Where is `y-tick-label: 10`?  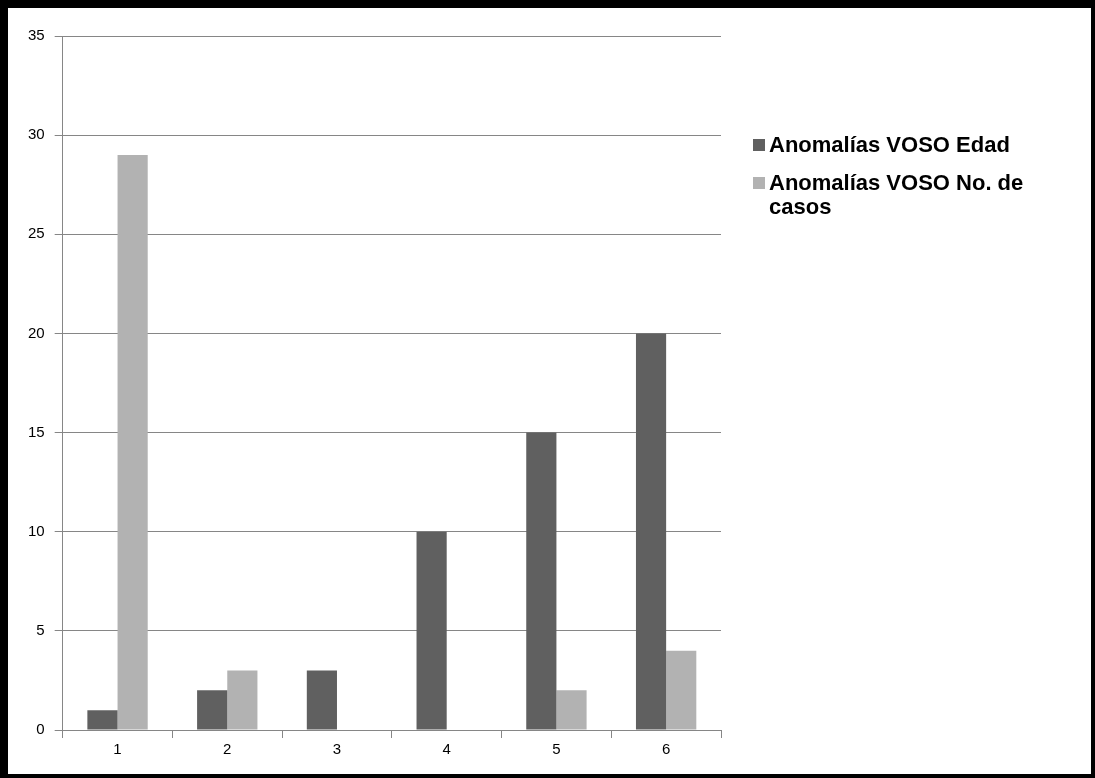
y-tick-label: 10 is located at coordinates (36, 530).